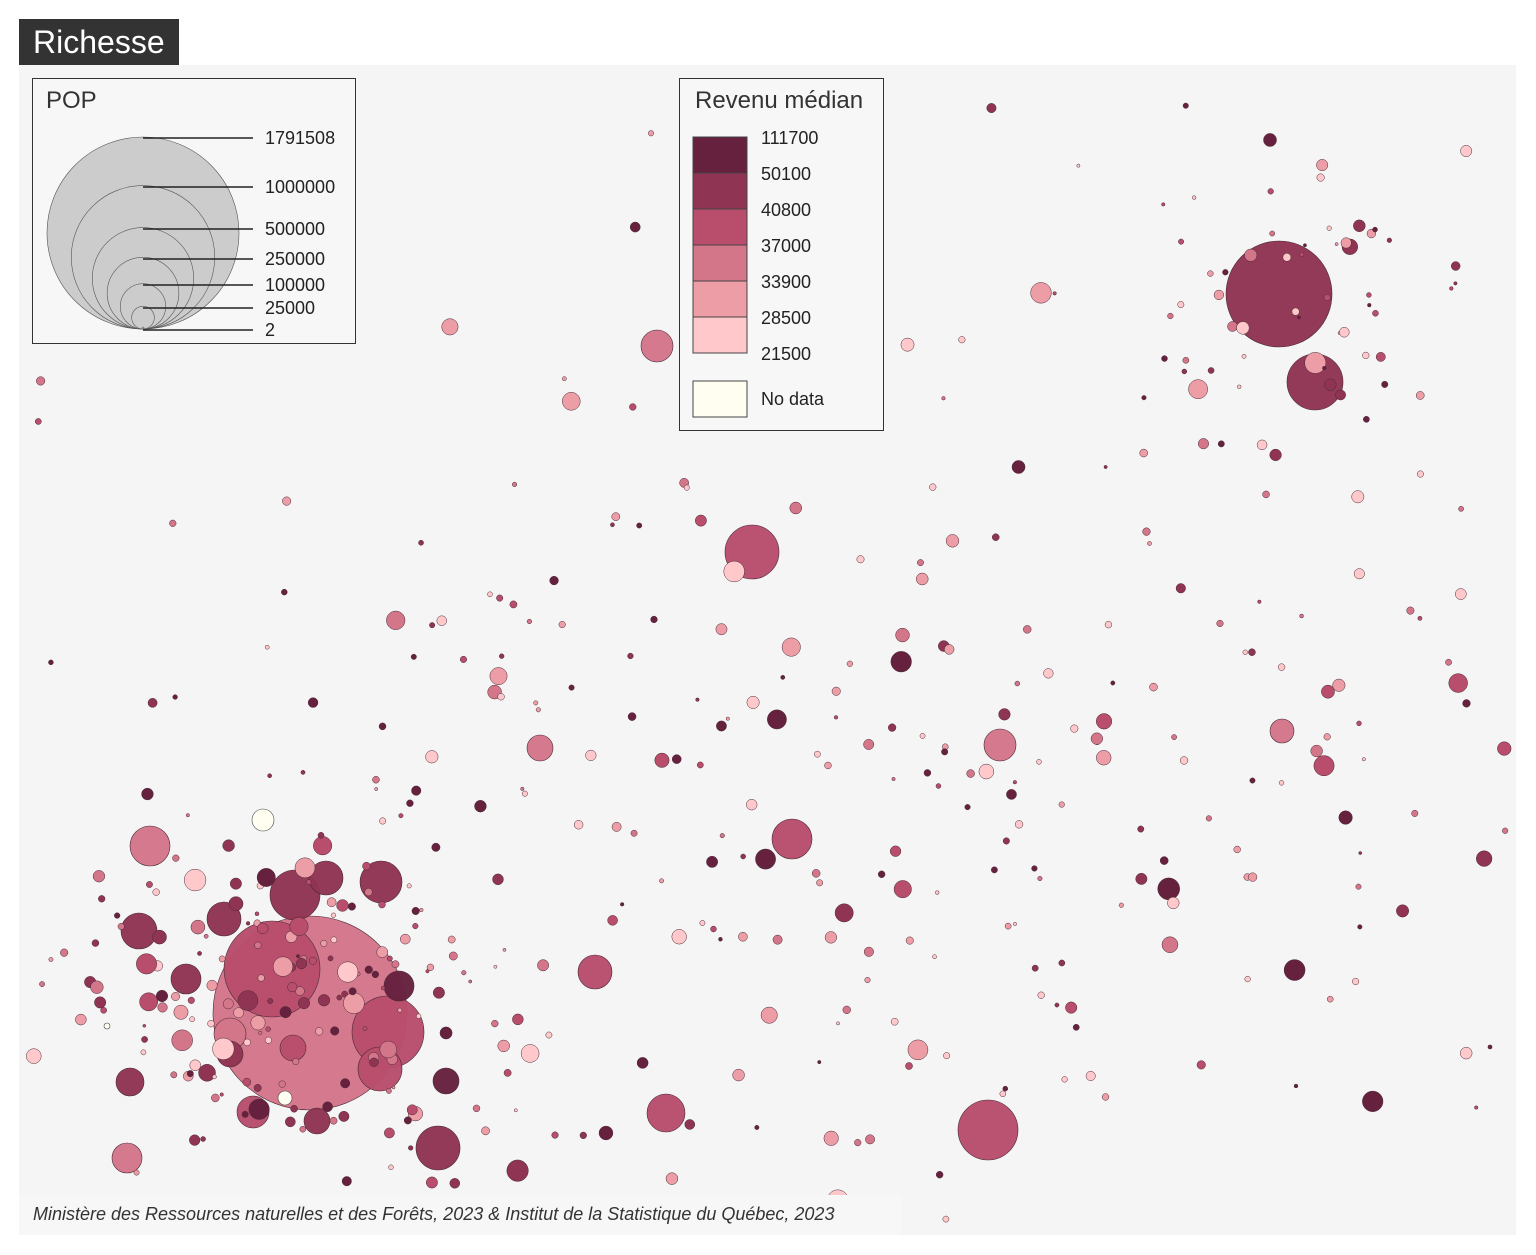 Image resolution: width=1536 pixels, height=1255 pixels. What do you see at coordinates (786, 354) in the screenshot?
I see `income-break-6: 21500` at bounding box center [786, 354].